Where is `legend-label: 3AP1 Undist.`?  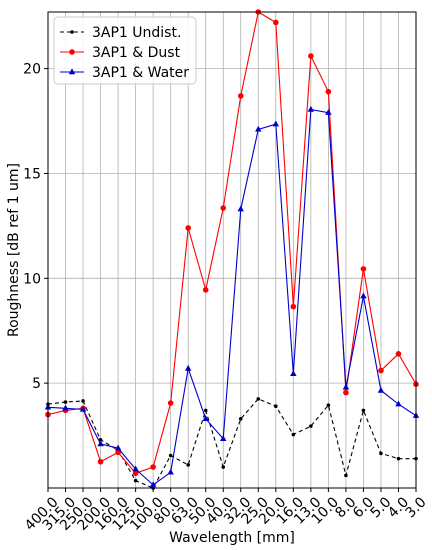
legend-label: 3AP1 Undist. is located at coordinates (136, 33).